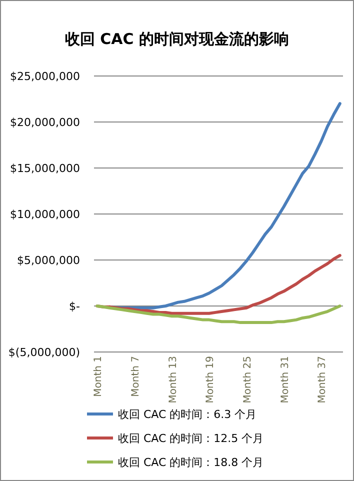 Image resolution: width=354 pixels, height=481 pixels. I want to click on legend-label: 收回 CAC 的时间：12.5 个月, so click(191, 438).